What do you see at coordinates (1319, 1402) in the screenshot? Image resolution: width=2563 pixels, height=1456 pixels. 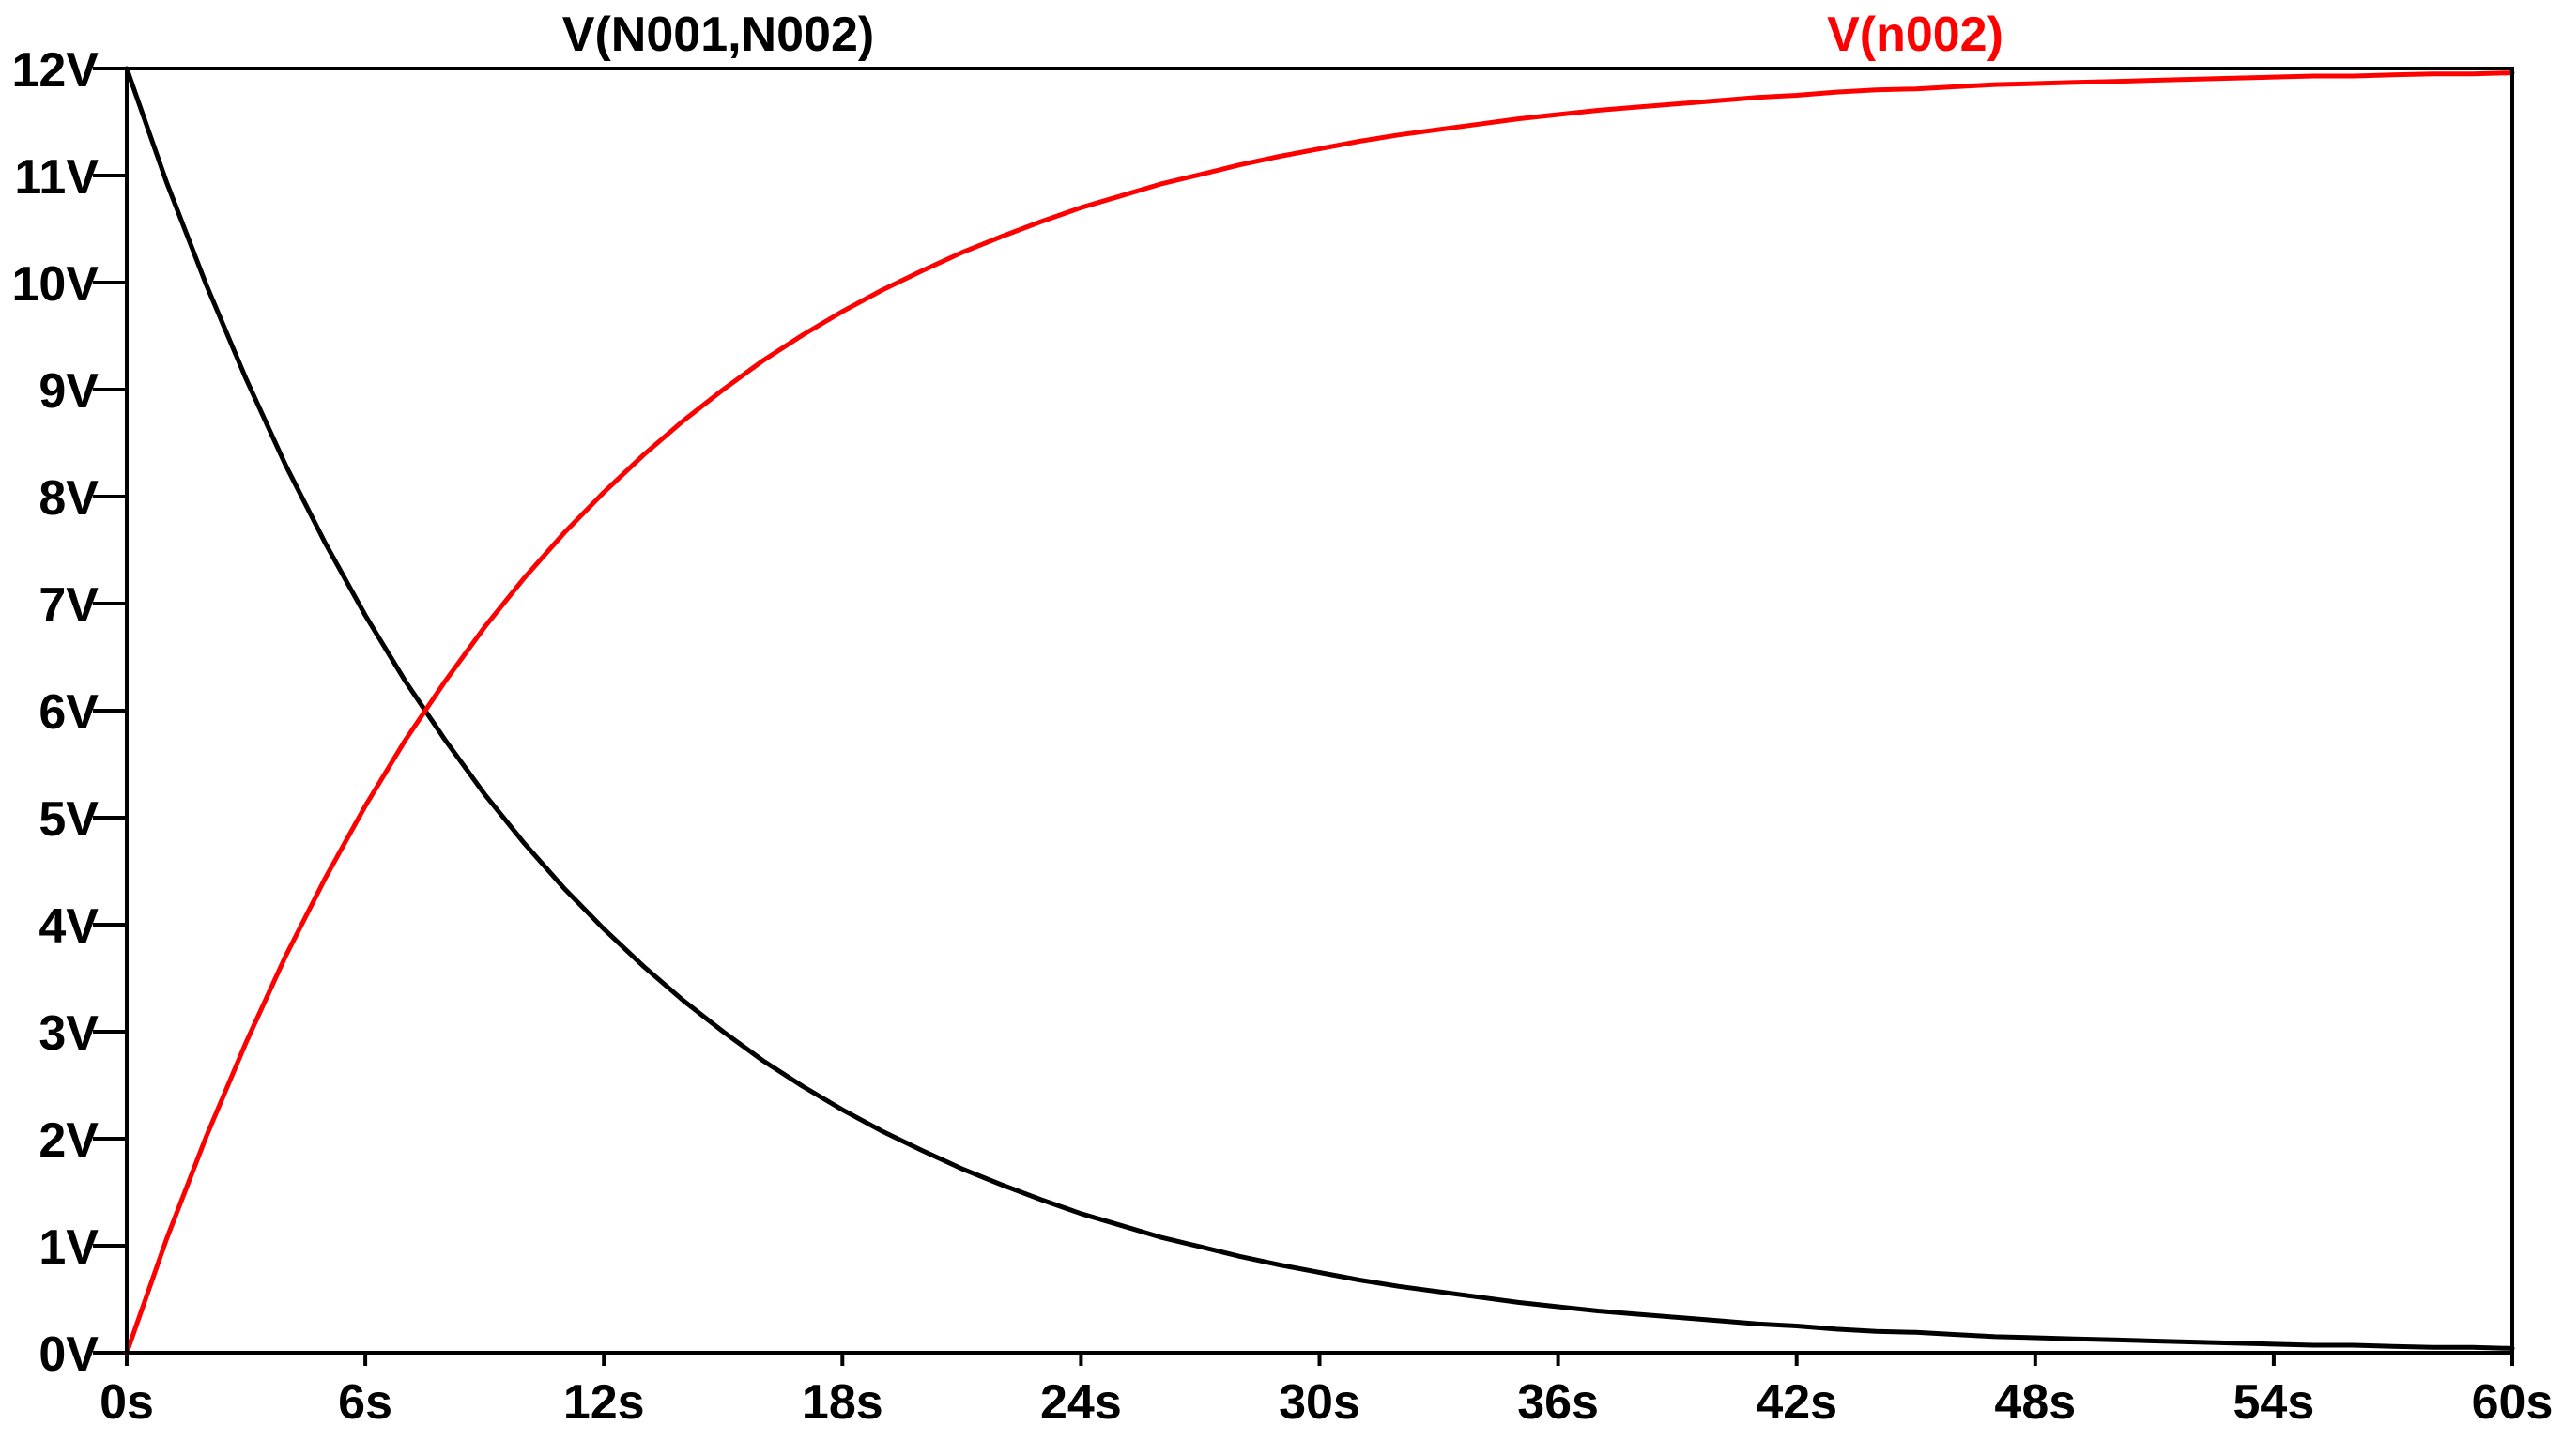 I see `x-tick-label: 30s` at bounding box center [1319, 1402].